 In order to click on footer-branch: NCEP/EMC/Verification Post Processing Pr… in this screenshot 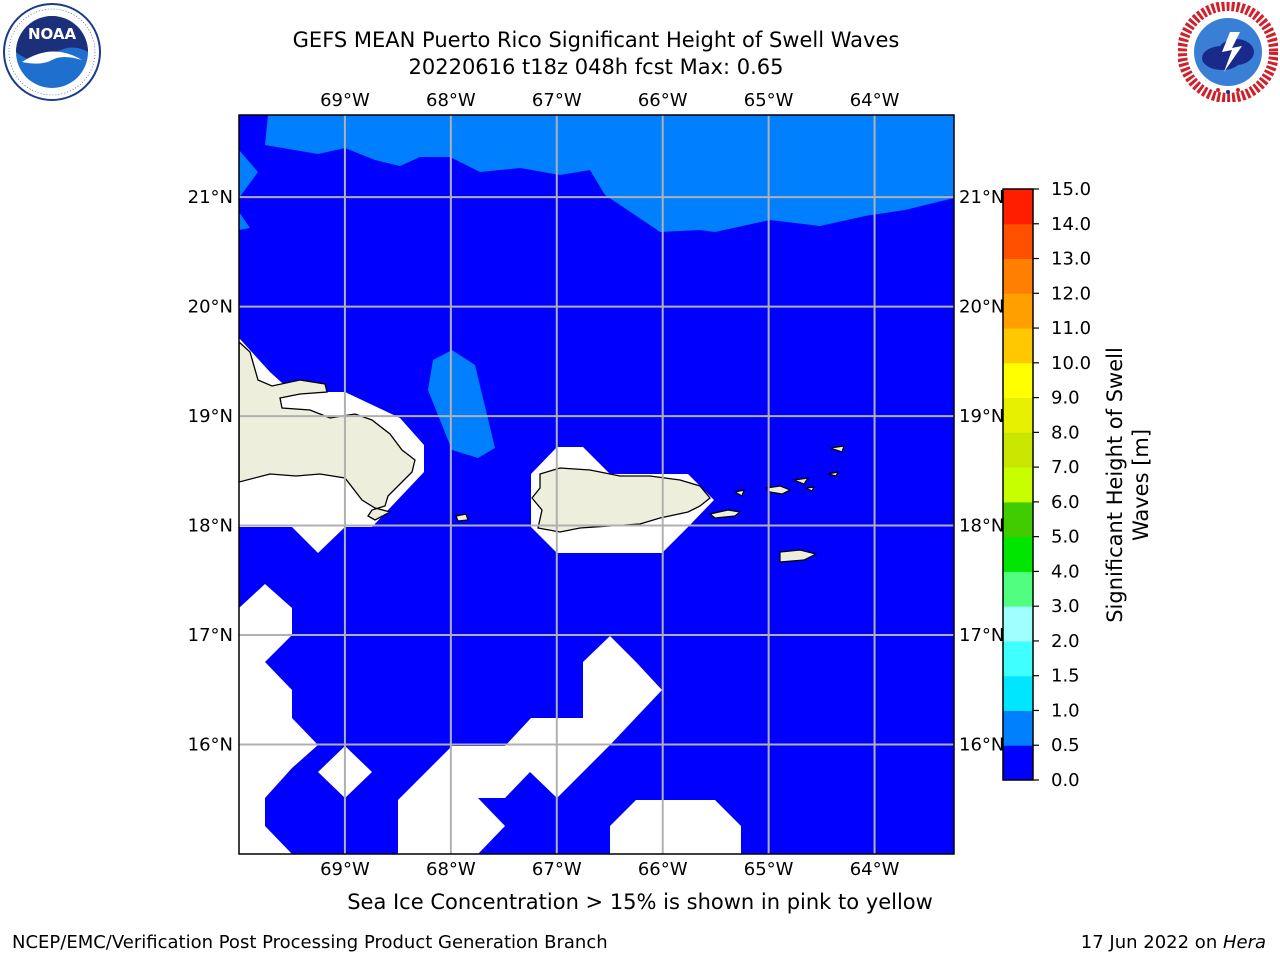, I will do `click(310, 942)`.